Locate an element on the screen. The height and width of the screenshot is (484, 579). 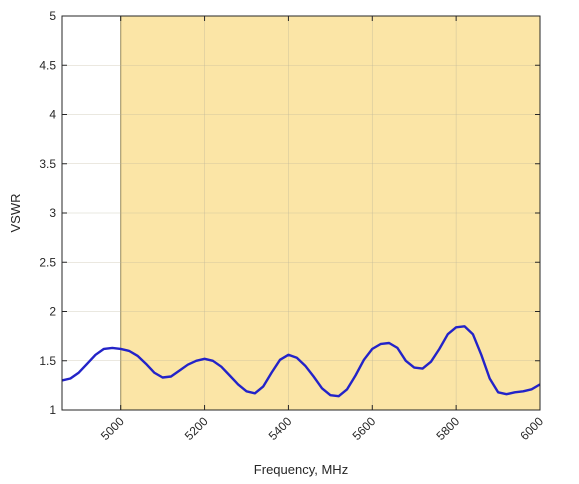
y-axis-title: VSWR is located at coordinates (15, 213).